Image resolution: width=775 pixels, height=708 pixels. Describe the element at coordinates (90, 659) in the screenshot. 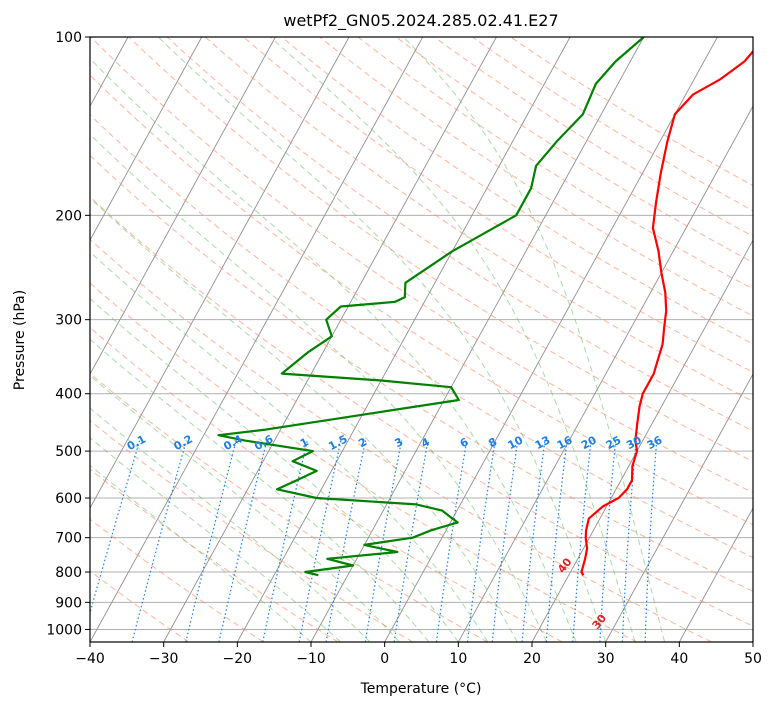

I see `x-tick-label: −40` at that location.